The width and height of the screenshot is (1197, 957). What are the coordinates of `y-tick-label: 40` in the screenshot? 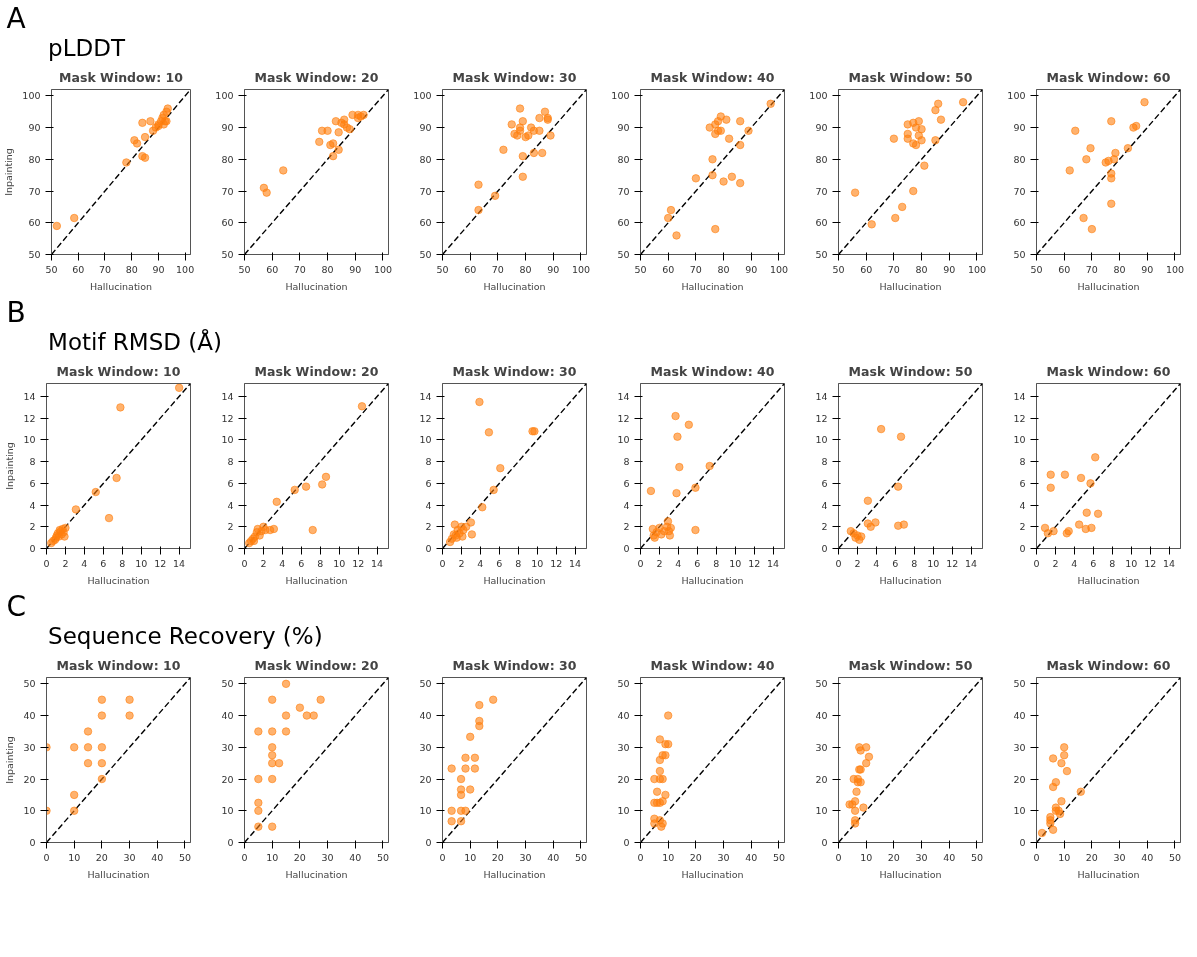 It's located at (29, 716).